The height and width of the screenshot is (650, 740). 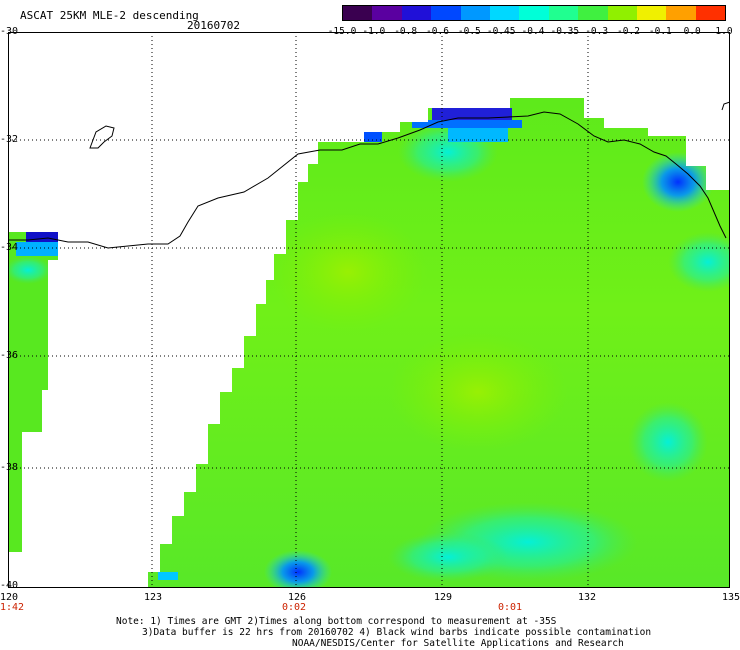 What do you see at coordinates (406, 31) in the screenshot?
I see `colorbar-label: -0.8` at bounding box center [406, 31].